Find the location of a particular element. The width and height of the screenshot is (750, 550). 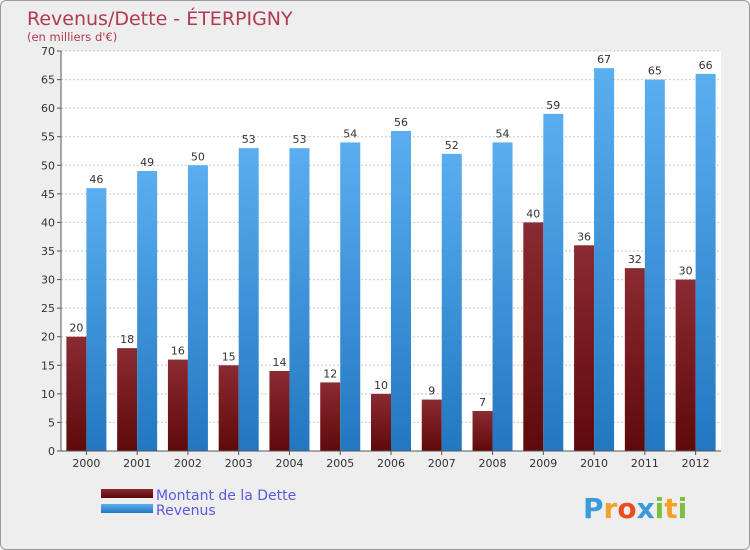

y-tick-label: 45 is located at coordinates (48, 194).